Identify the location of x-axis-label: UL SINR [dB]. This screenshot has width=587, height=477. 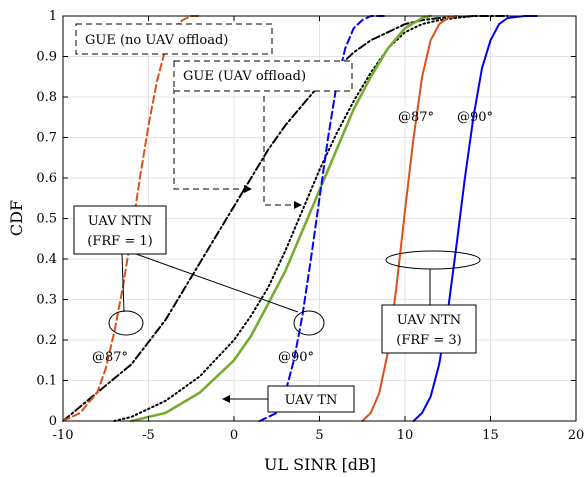
(320, 464).